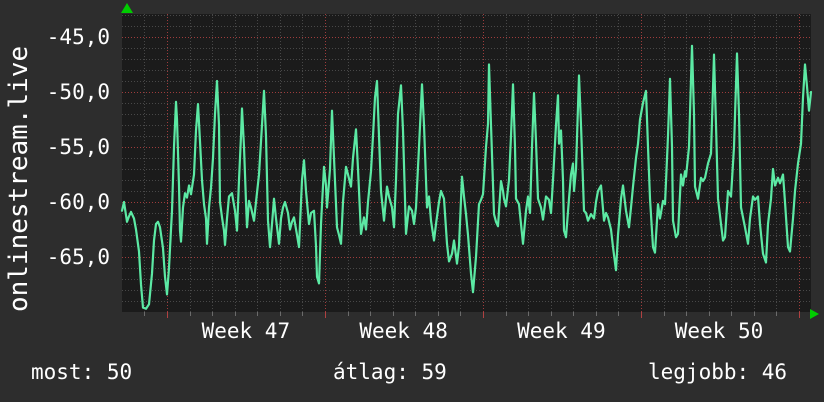 The width and height of the screenshot is (824, 402). Describe the element at coordinates (78, 202) in the screenshot. I see `y-axis-label: -60,0` at that location.